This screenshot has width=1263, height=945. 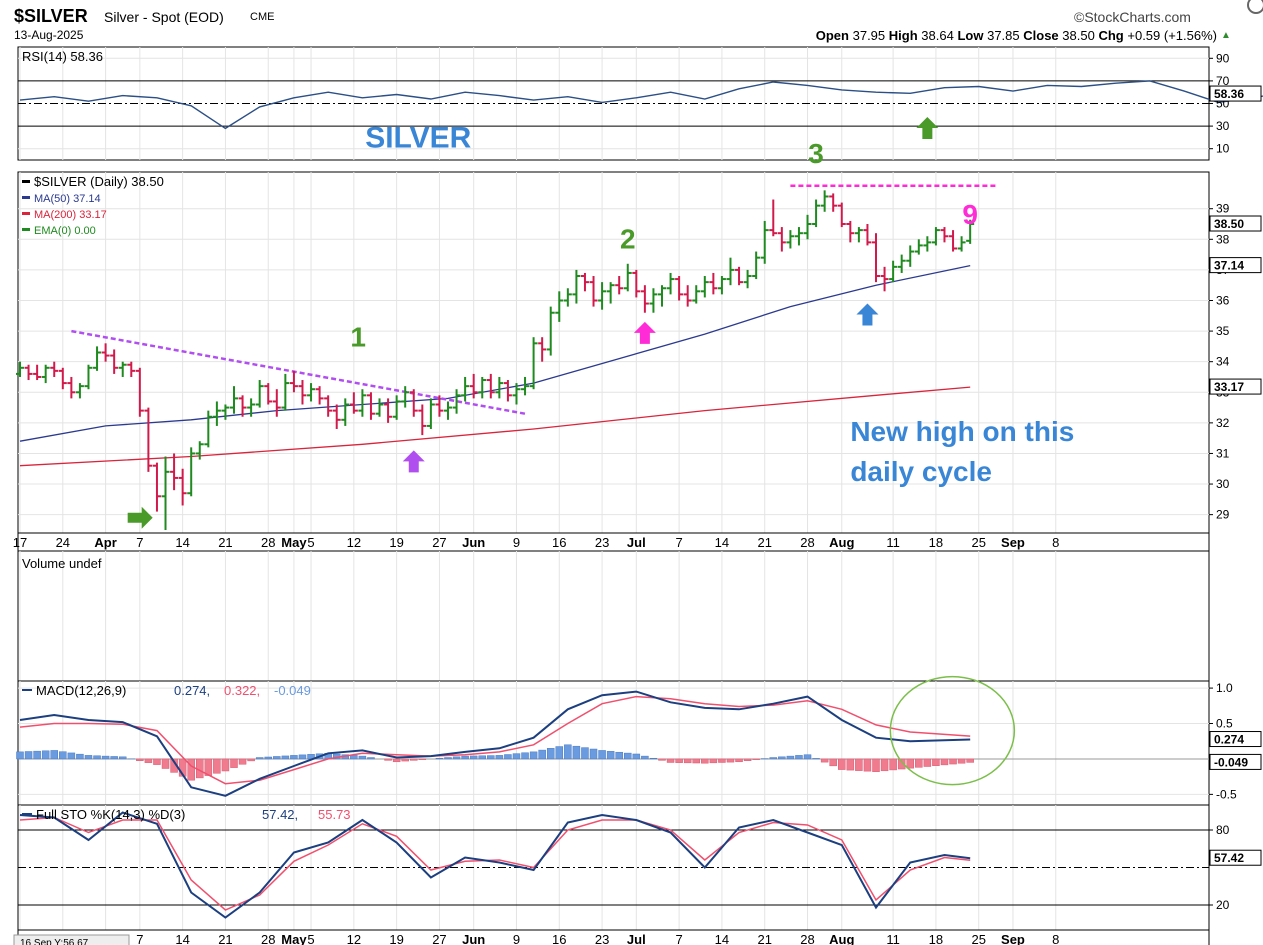 I want to click on blue-up-arrow, so click(x=867, y=314).